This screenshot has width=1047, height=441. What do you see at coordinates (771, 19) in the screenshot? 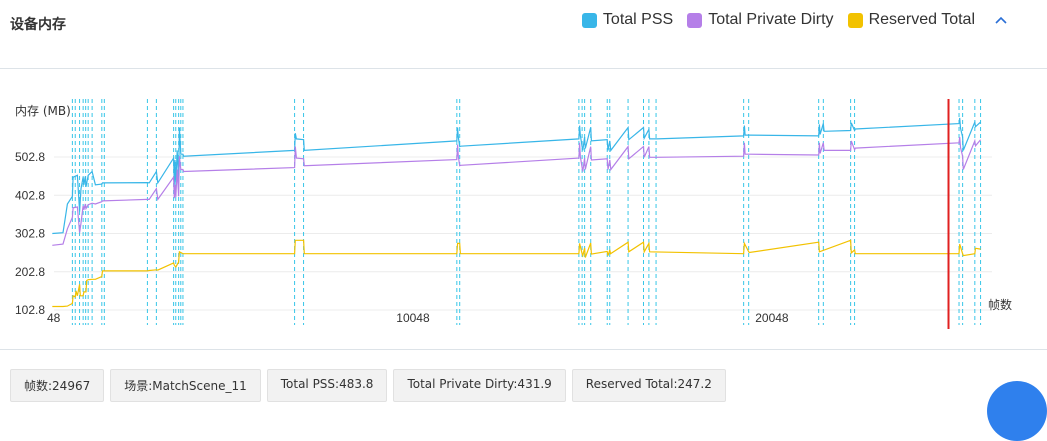
I see `legend-label-total-private-dirty: Total Private Dirty` at bounding box center [771, 19].